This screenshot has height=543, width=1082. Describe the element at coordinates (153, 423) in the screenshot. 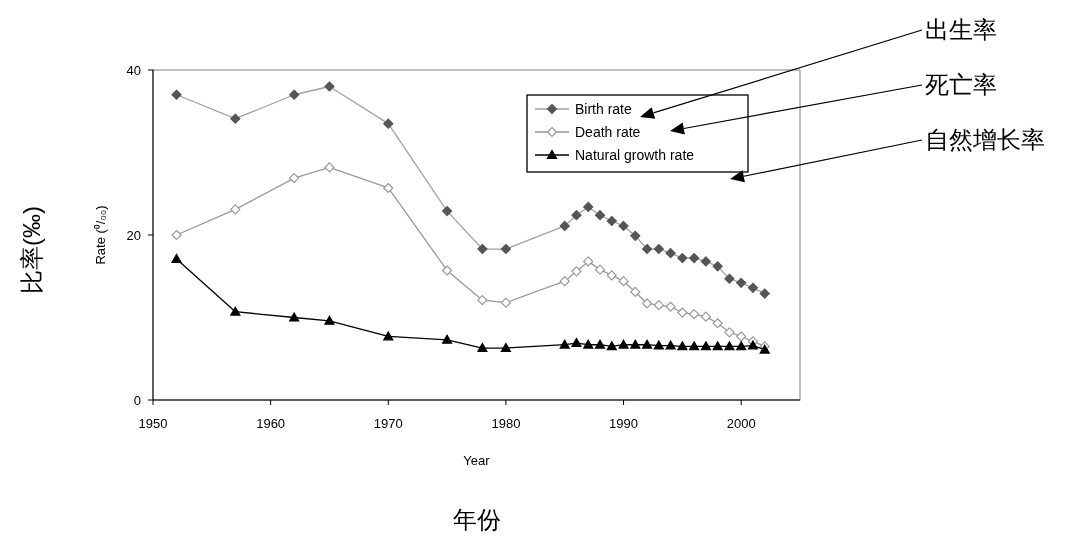

I see `x-tick-label: 1950` at that location.